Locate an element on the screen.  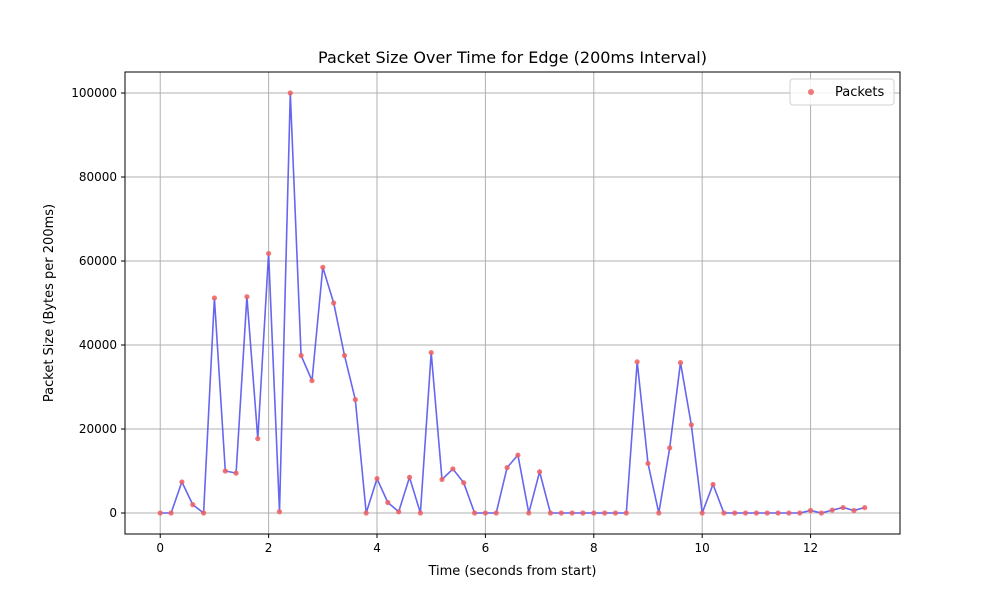
legend: Packets is located at coordinates (842, 92).